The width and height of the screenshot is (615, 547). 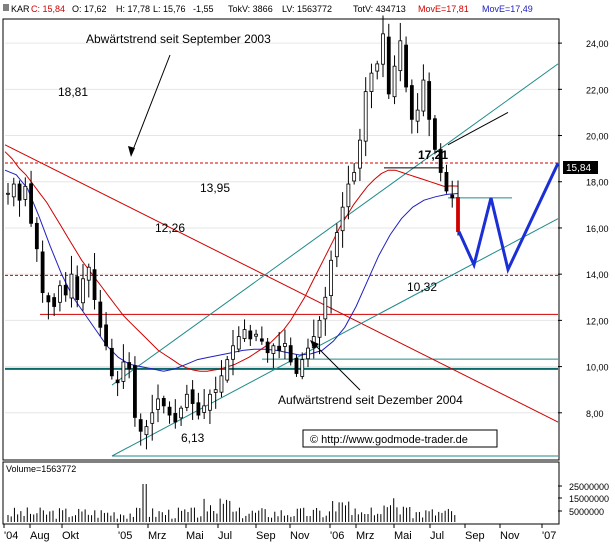 I want to click on y-tick-label: 10,00, so click(x=597, y=368).